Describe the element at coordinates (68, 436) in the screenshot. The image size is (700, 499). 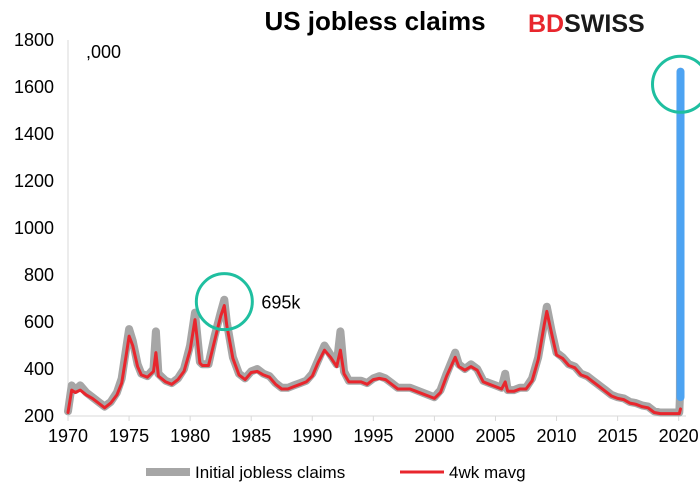
I see `x-tick-label: 1970` at that location.